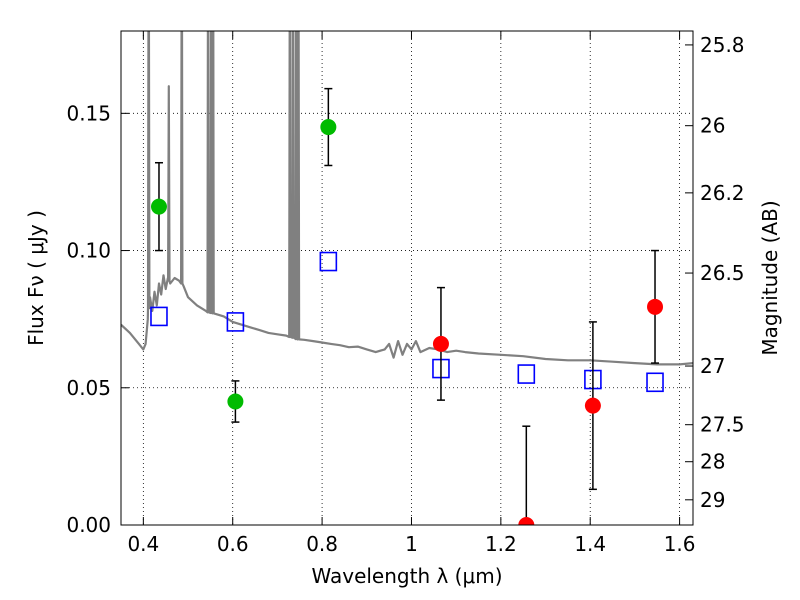  What do you see at coordinates (88, 388) in the screenshot?
I see `y-tick-label: 0.05` at bounding box center [88, 388].